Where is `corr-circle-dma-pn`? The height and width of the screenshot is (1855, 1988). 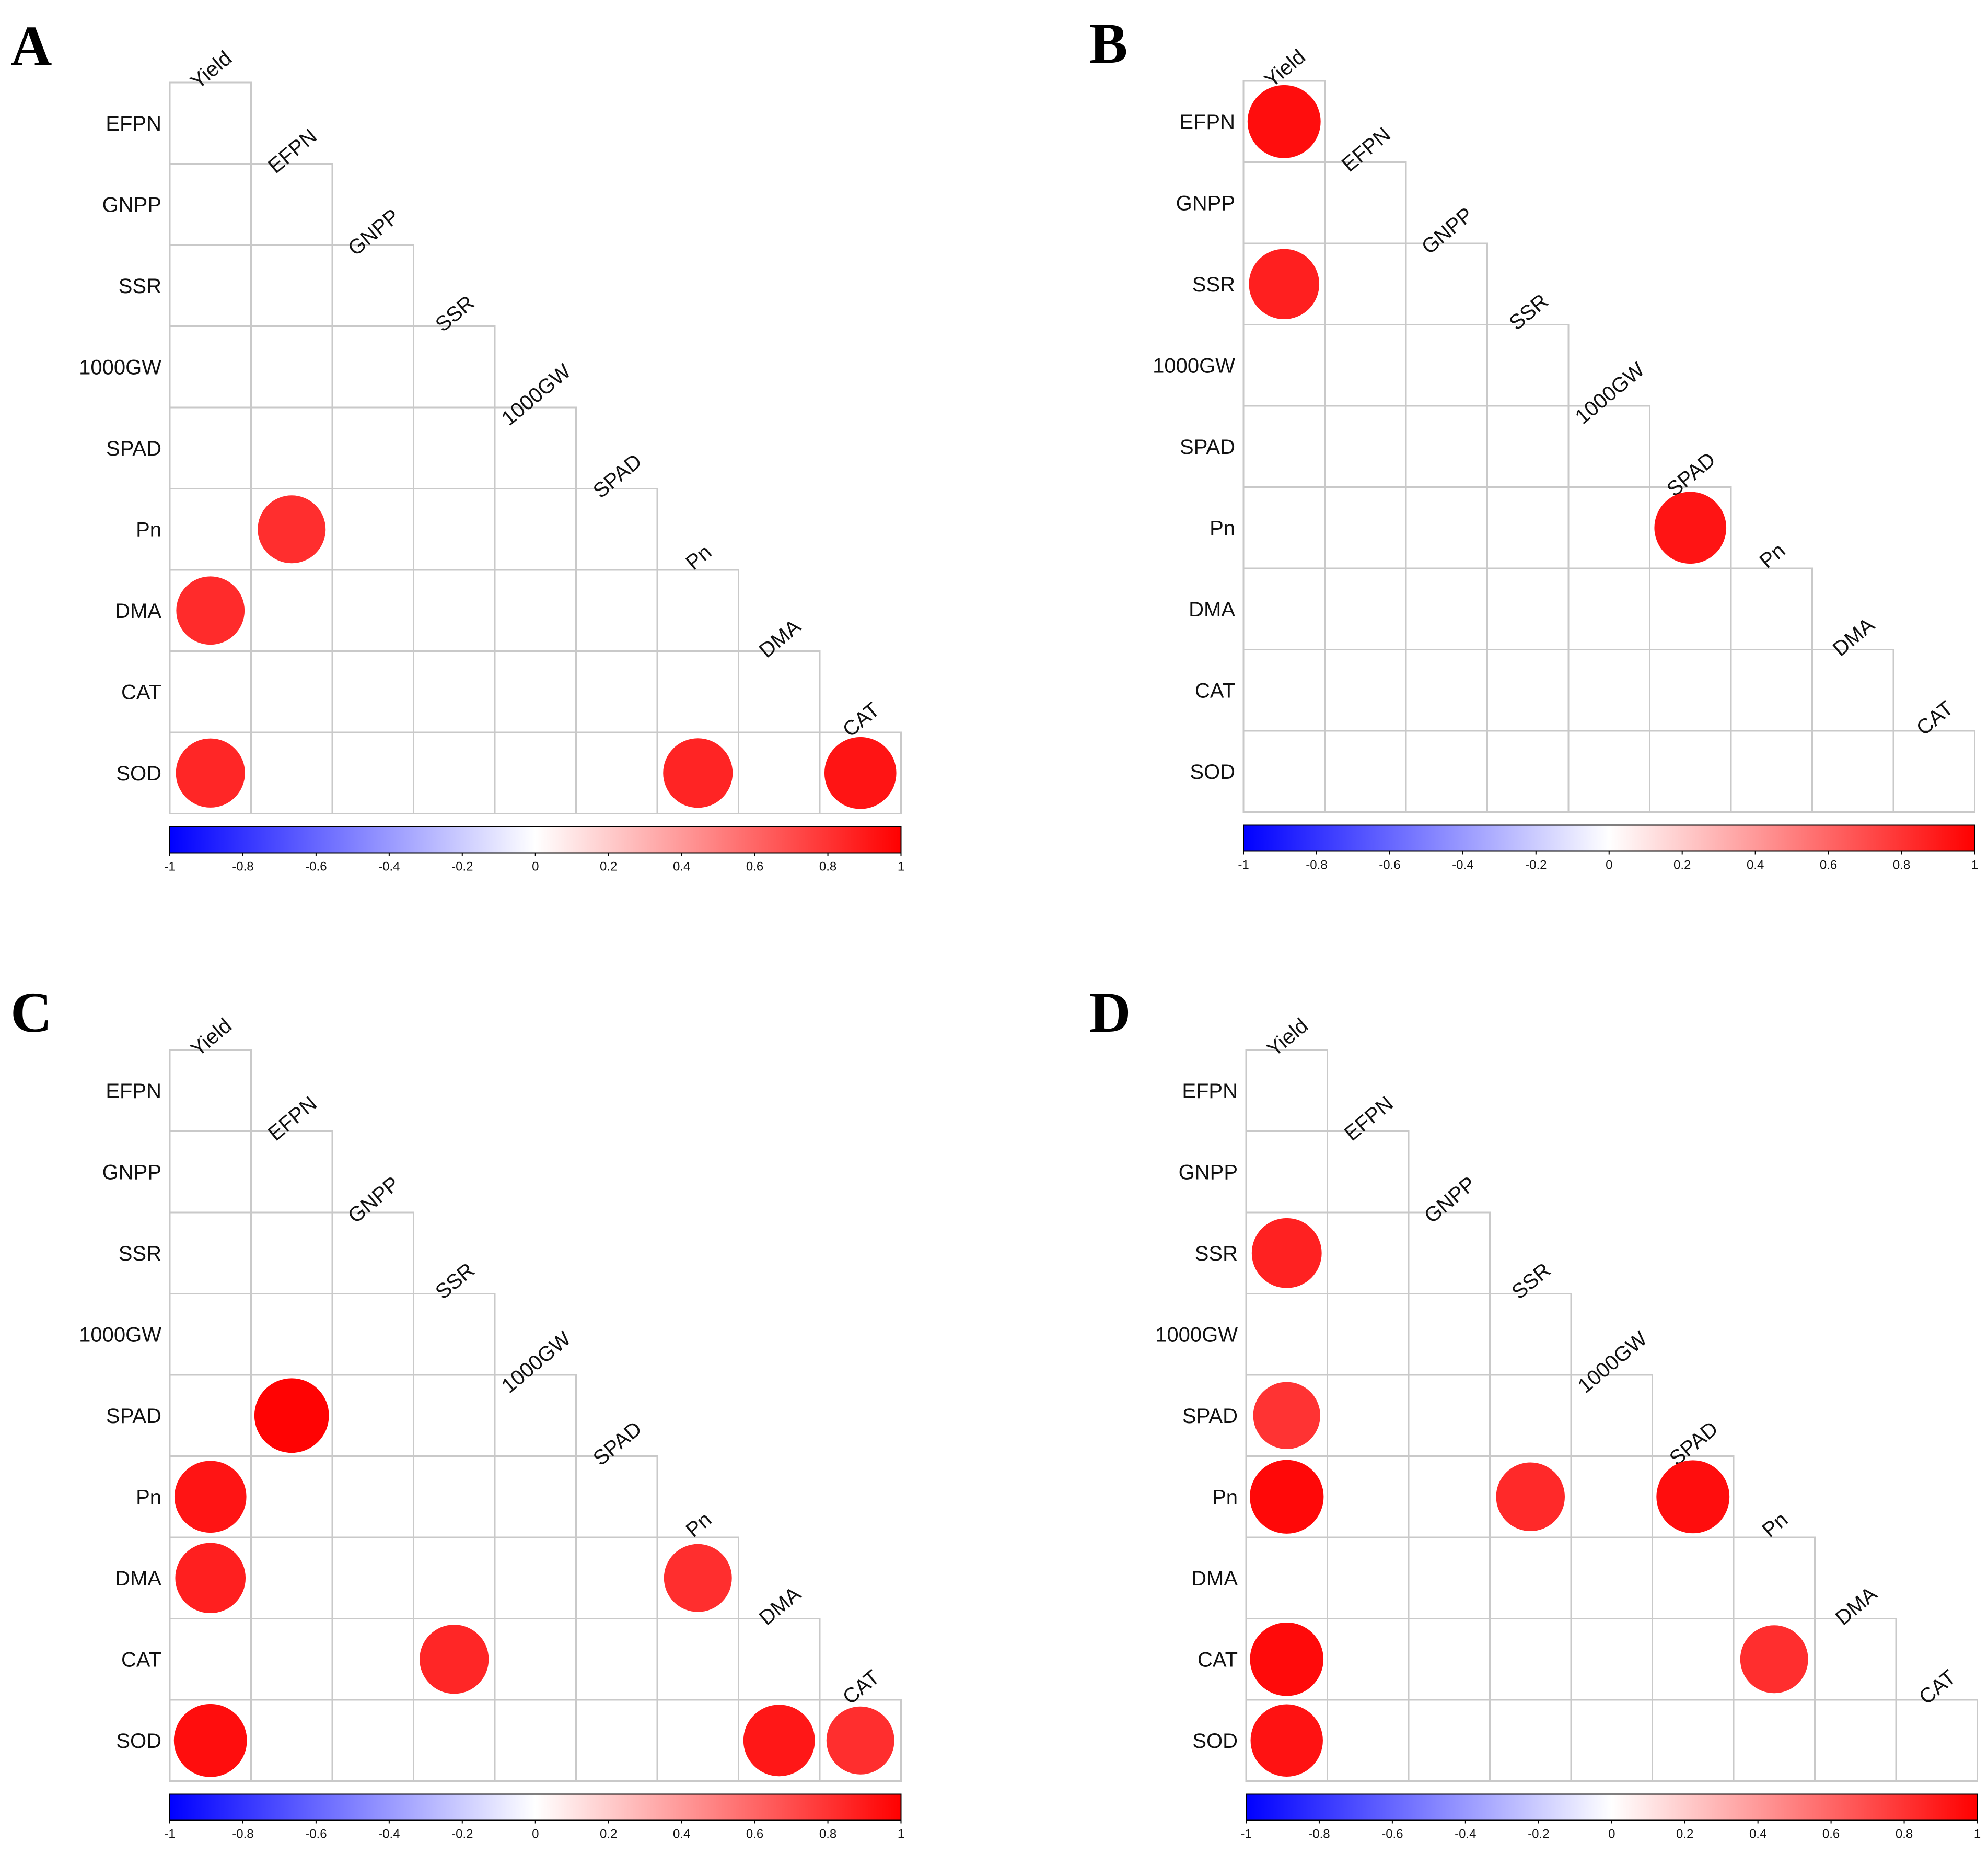
corr-circle-dma-pn is located at coordinates (698, 1578).